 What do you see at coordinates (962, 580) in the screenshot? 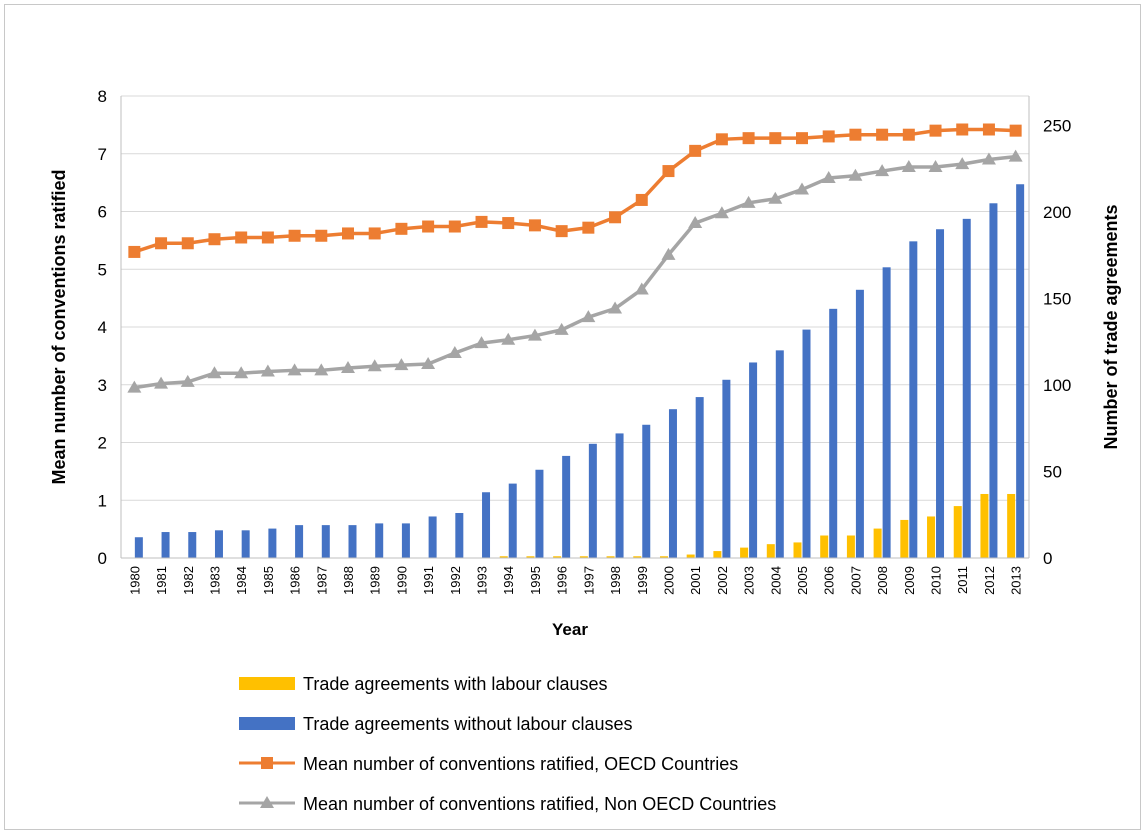
I see `x-tick-label: 2011` at bounding box center [962, 580].